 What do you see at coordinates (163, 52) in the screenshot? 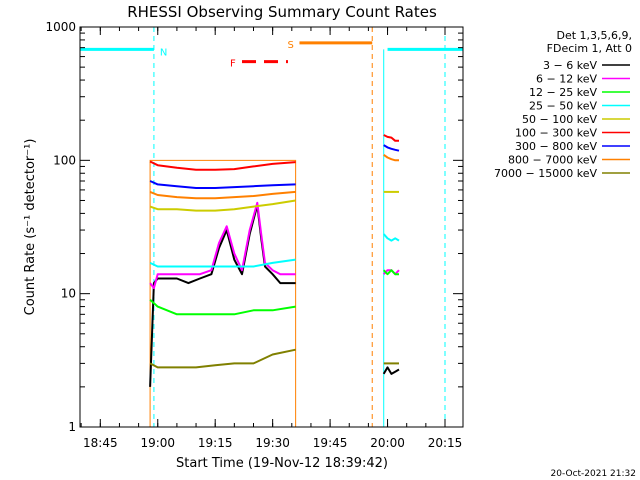
I see `marker-label-N: N` at bounding box center [163, 52].